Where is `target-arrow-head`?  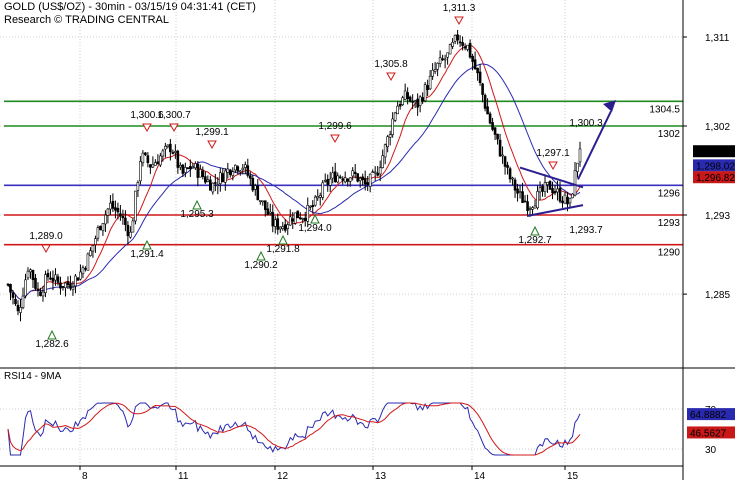
target-arrow-head is located at coordinates (609, 106).